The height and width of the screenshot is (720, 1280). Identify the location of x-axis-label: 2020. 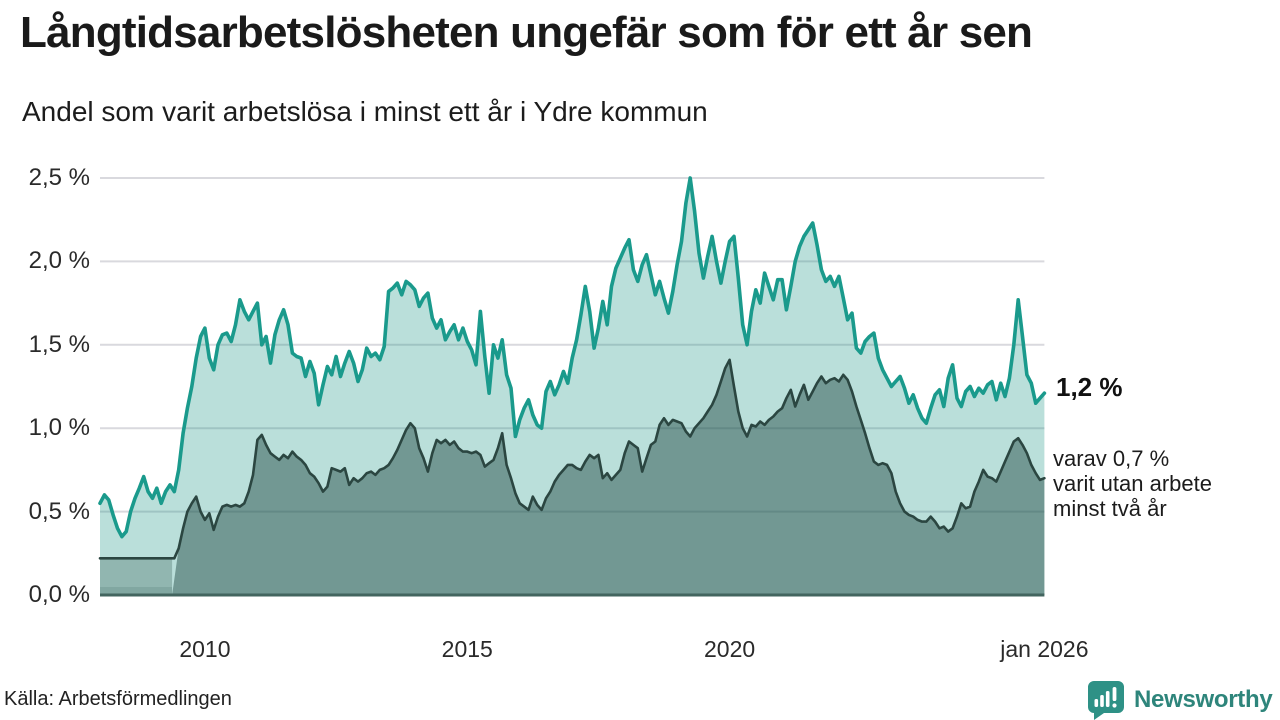
(730, 649).